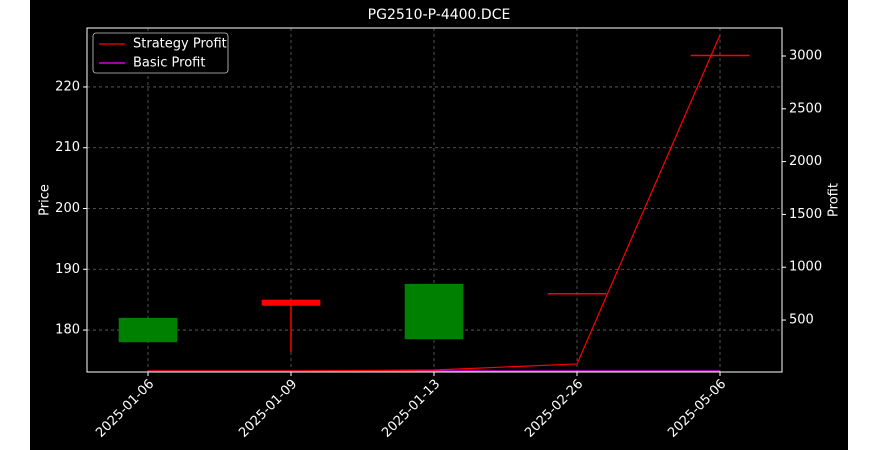 The image size is (878, 450). I want to click on y-tick-label: 180, so click(67, 330).